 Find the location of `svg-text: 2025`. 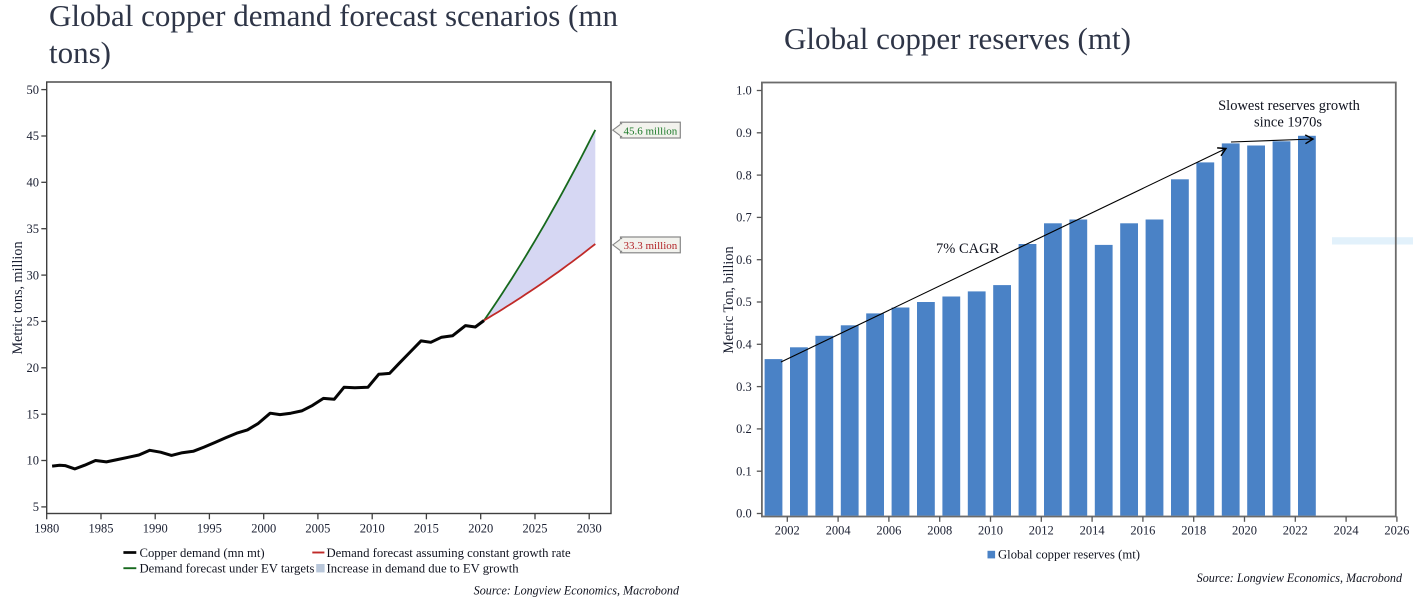

svg-text: 2025 is located at coordinates (535, 529).